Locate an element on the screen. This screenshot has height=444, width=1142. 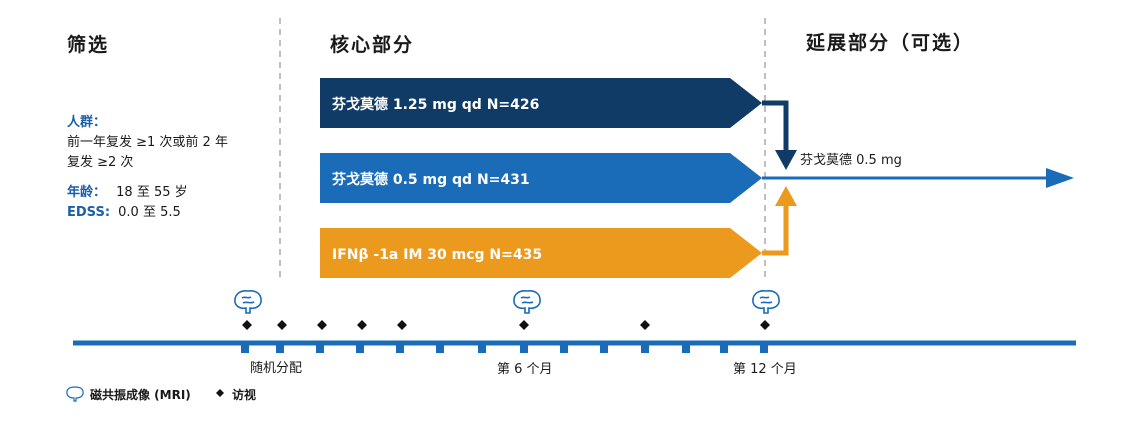
month6-label: 第 6 个月 is located at coordinates (525, 369).